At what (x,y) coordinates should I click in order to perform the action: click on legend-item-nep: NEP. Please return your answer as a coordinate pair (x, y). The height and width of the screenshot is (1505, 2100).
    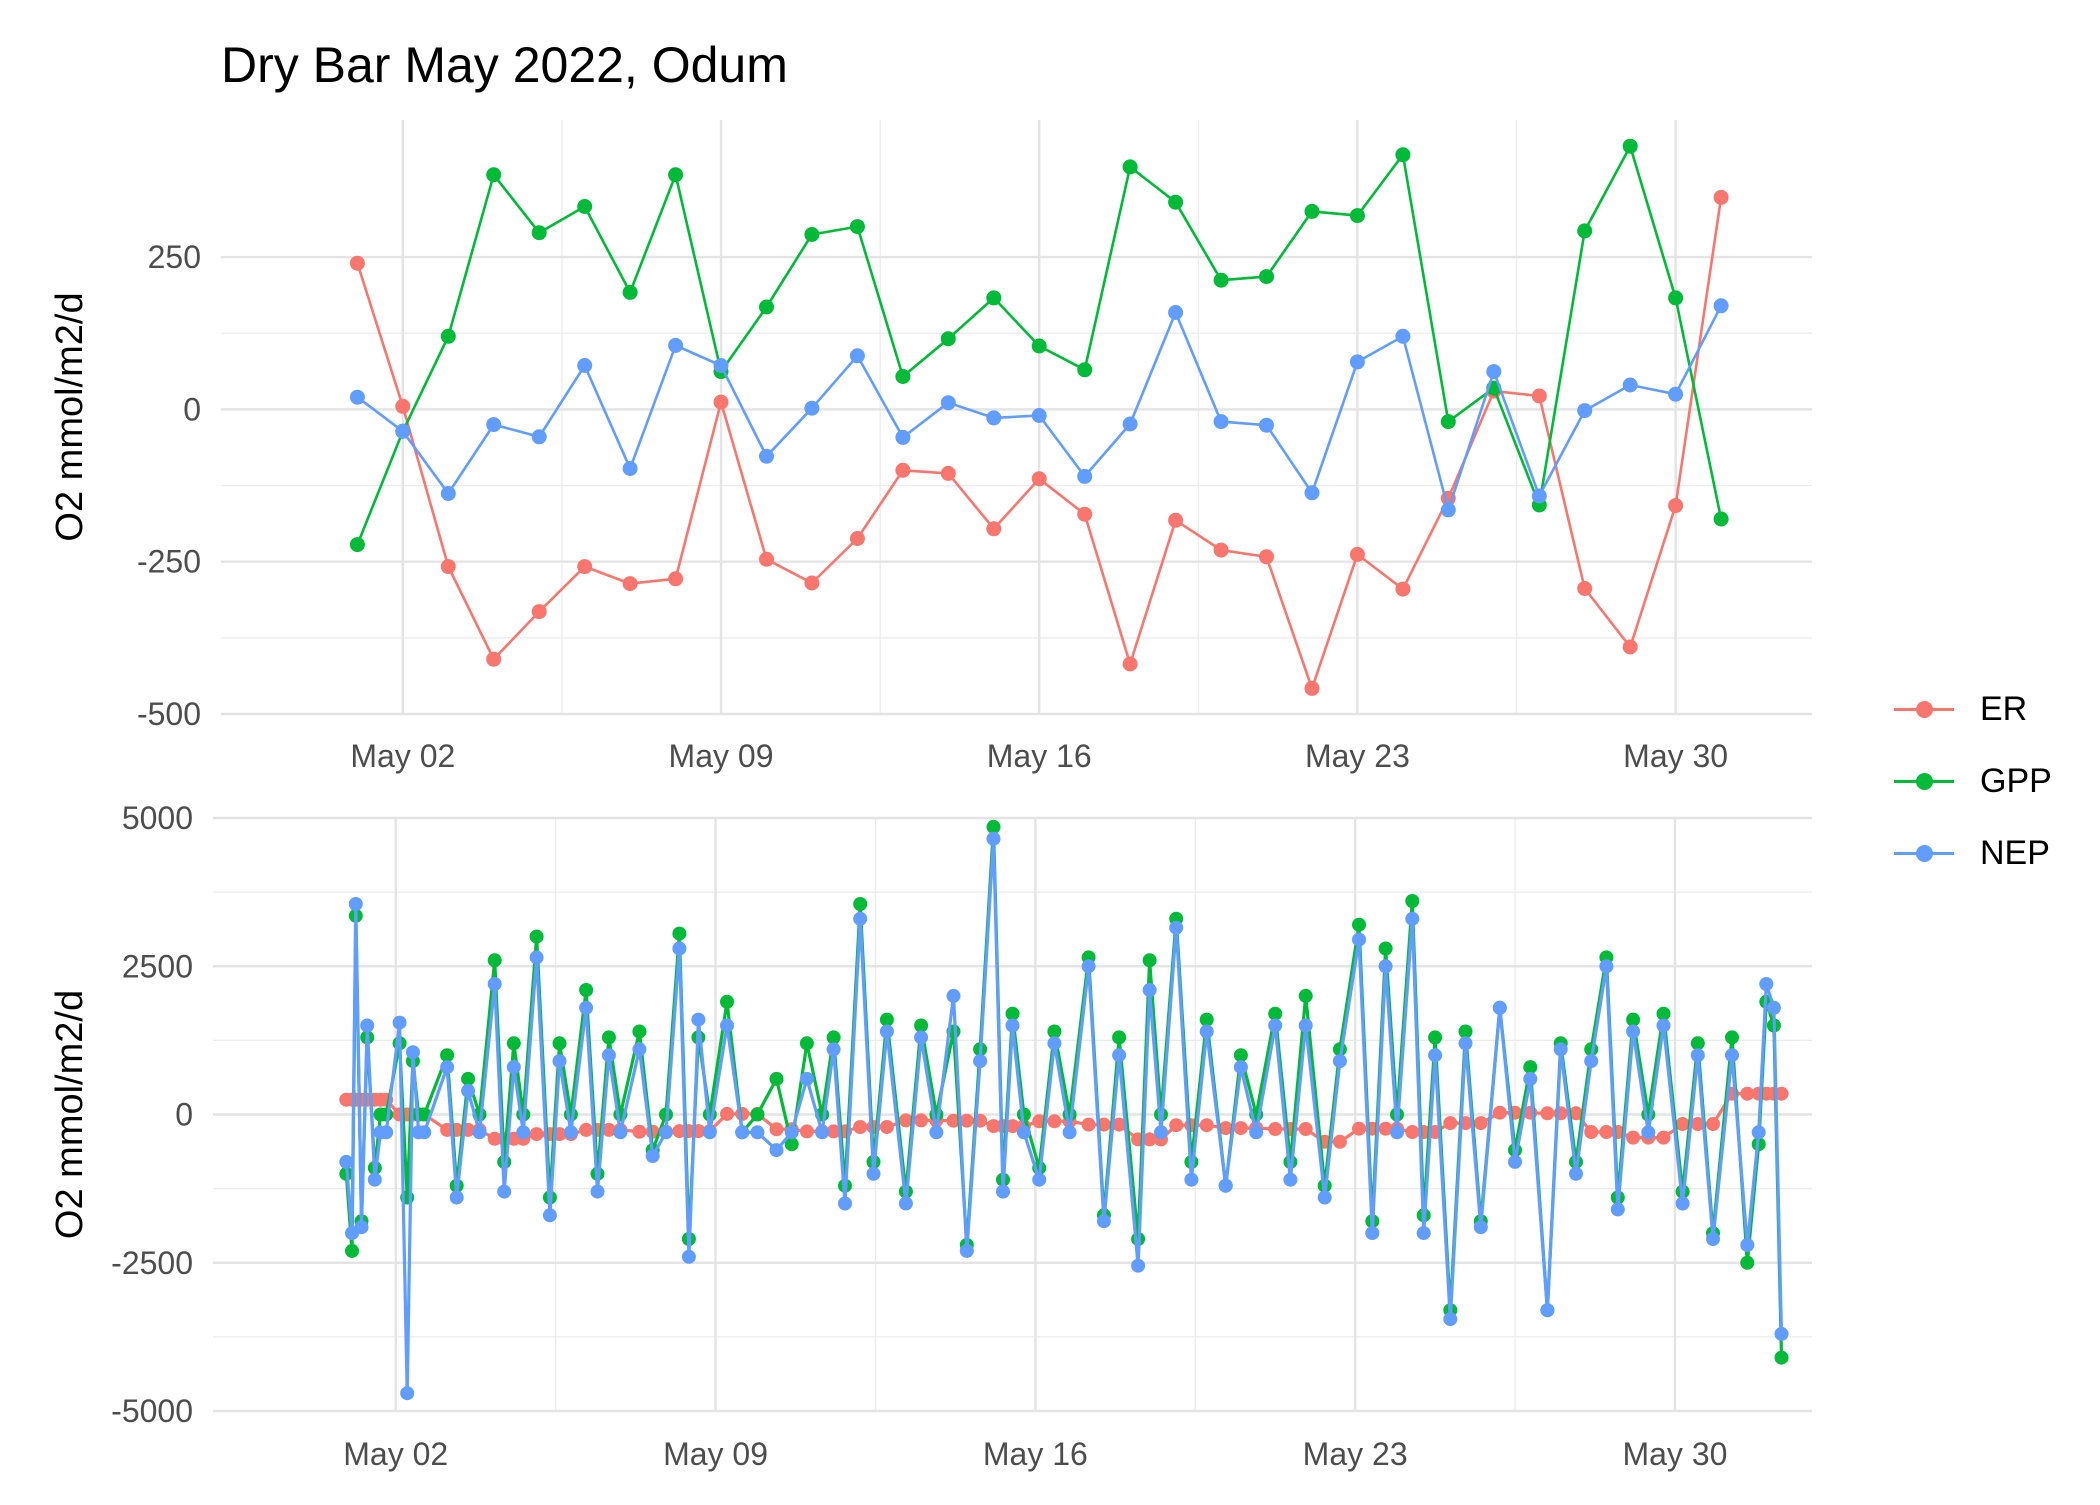
    Looking at the image, I should click on (1982, 854).